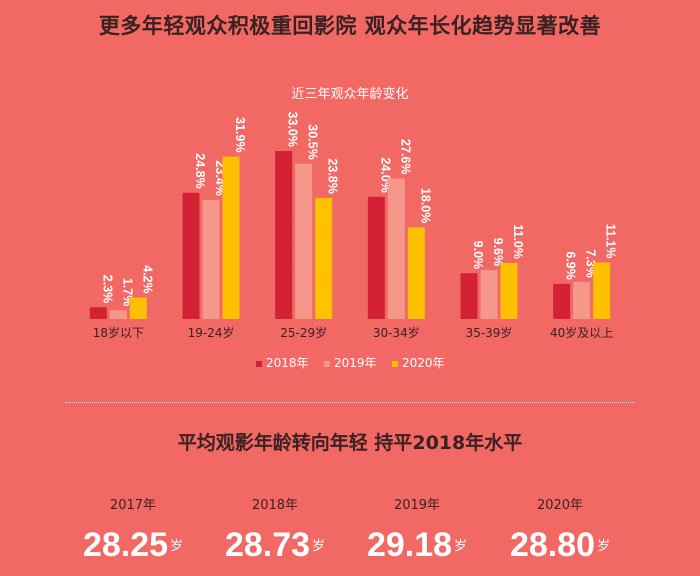  Describe the element at coordinates (350, 26) in the screenshot. I see `page-title: 更多年轻观众积极重回影院 观众年长化趋势显著改善` at that location.